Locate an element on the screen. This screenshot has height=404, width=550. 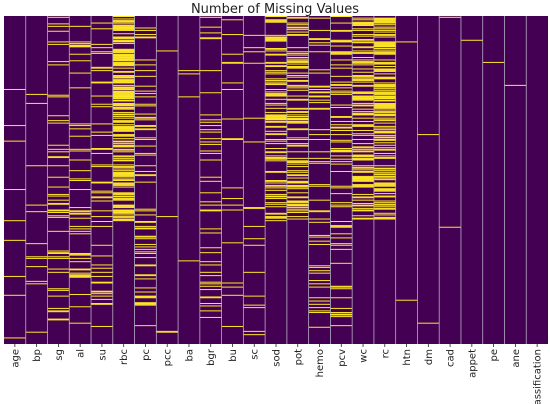
heatmap-column-sg is located at coordinates (58, 168).